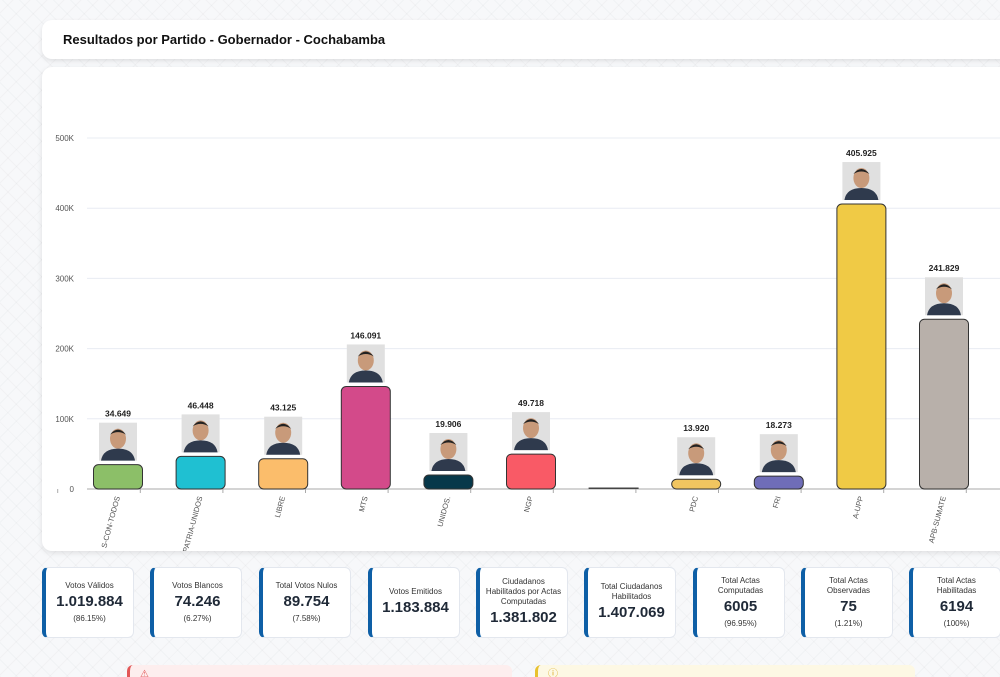 The image size is (1000, 677). I want to click on stat-card: Total Actas Habilitadas 6194 (100%), so click(954, 602).